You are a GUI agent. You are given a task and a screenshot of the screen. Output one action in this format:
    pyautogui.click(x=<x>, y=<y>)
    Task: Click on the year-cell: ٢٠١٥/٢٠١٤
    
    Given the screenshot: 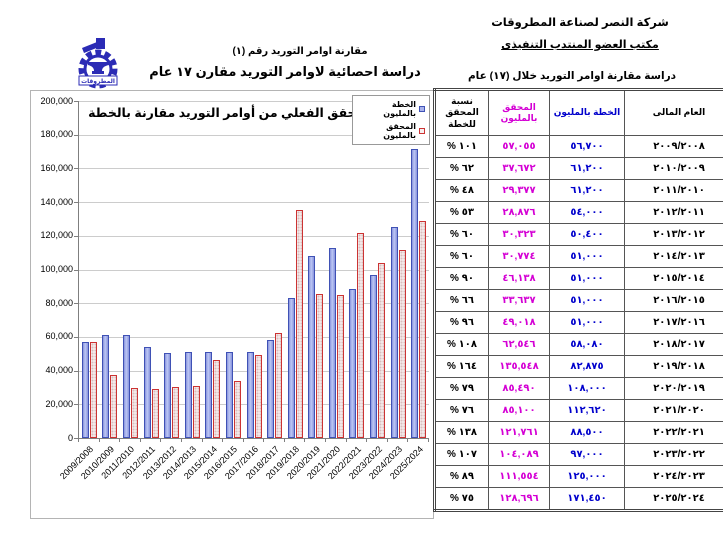 What is the action you would take?
    pyautogui.click(x=673, y=278)
    